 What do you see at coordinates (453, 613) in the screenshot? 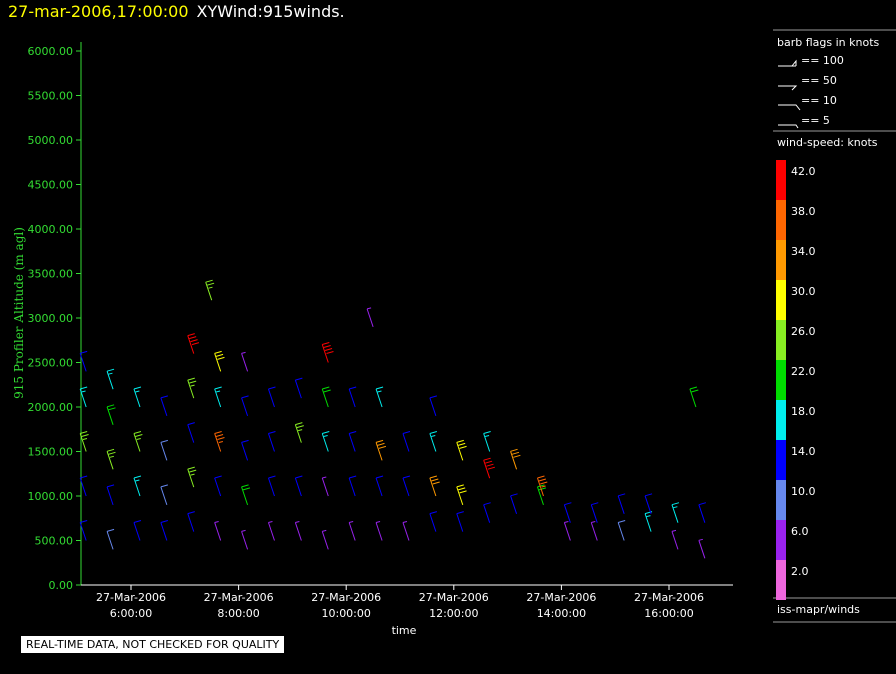
I see `x-tick-time-label: 12:00:00` at bounding box center [453, 613].